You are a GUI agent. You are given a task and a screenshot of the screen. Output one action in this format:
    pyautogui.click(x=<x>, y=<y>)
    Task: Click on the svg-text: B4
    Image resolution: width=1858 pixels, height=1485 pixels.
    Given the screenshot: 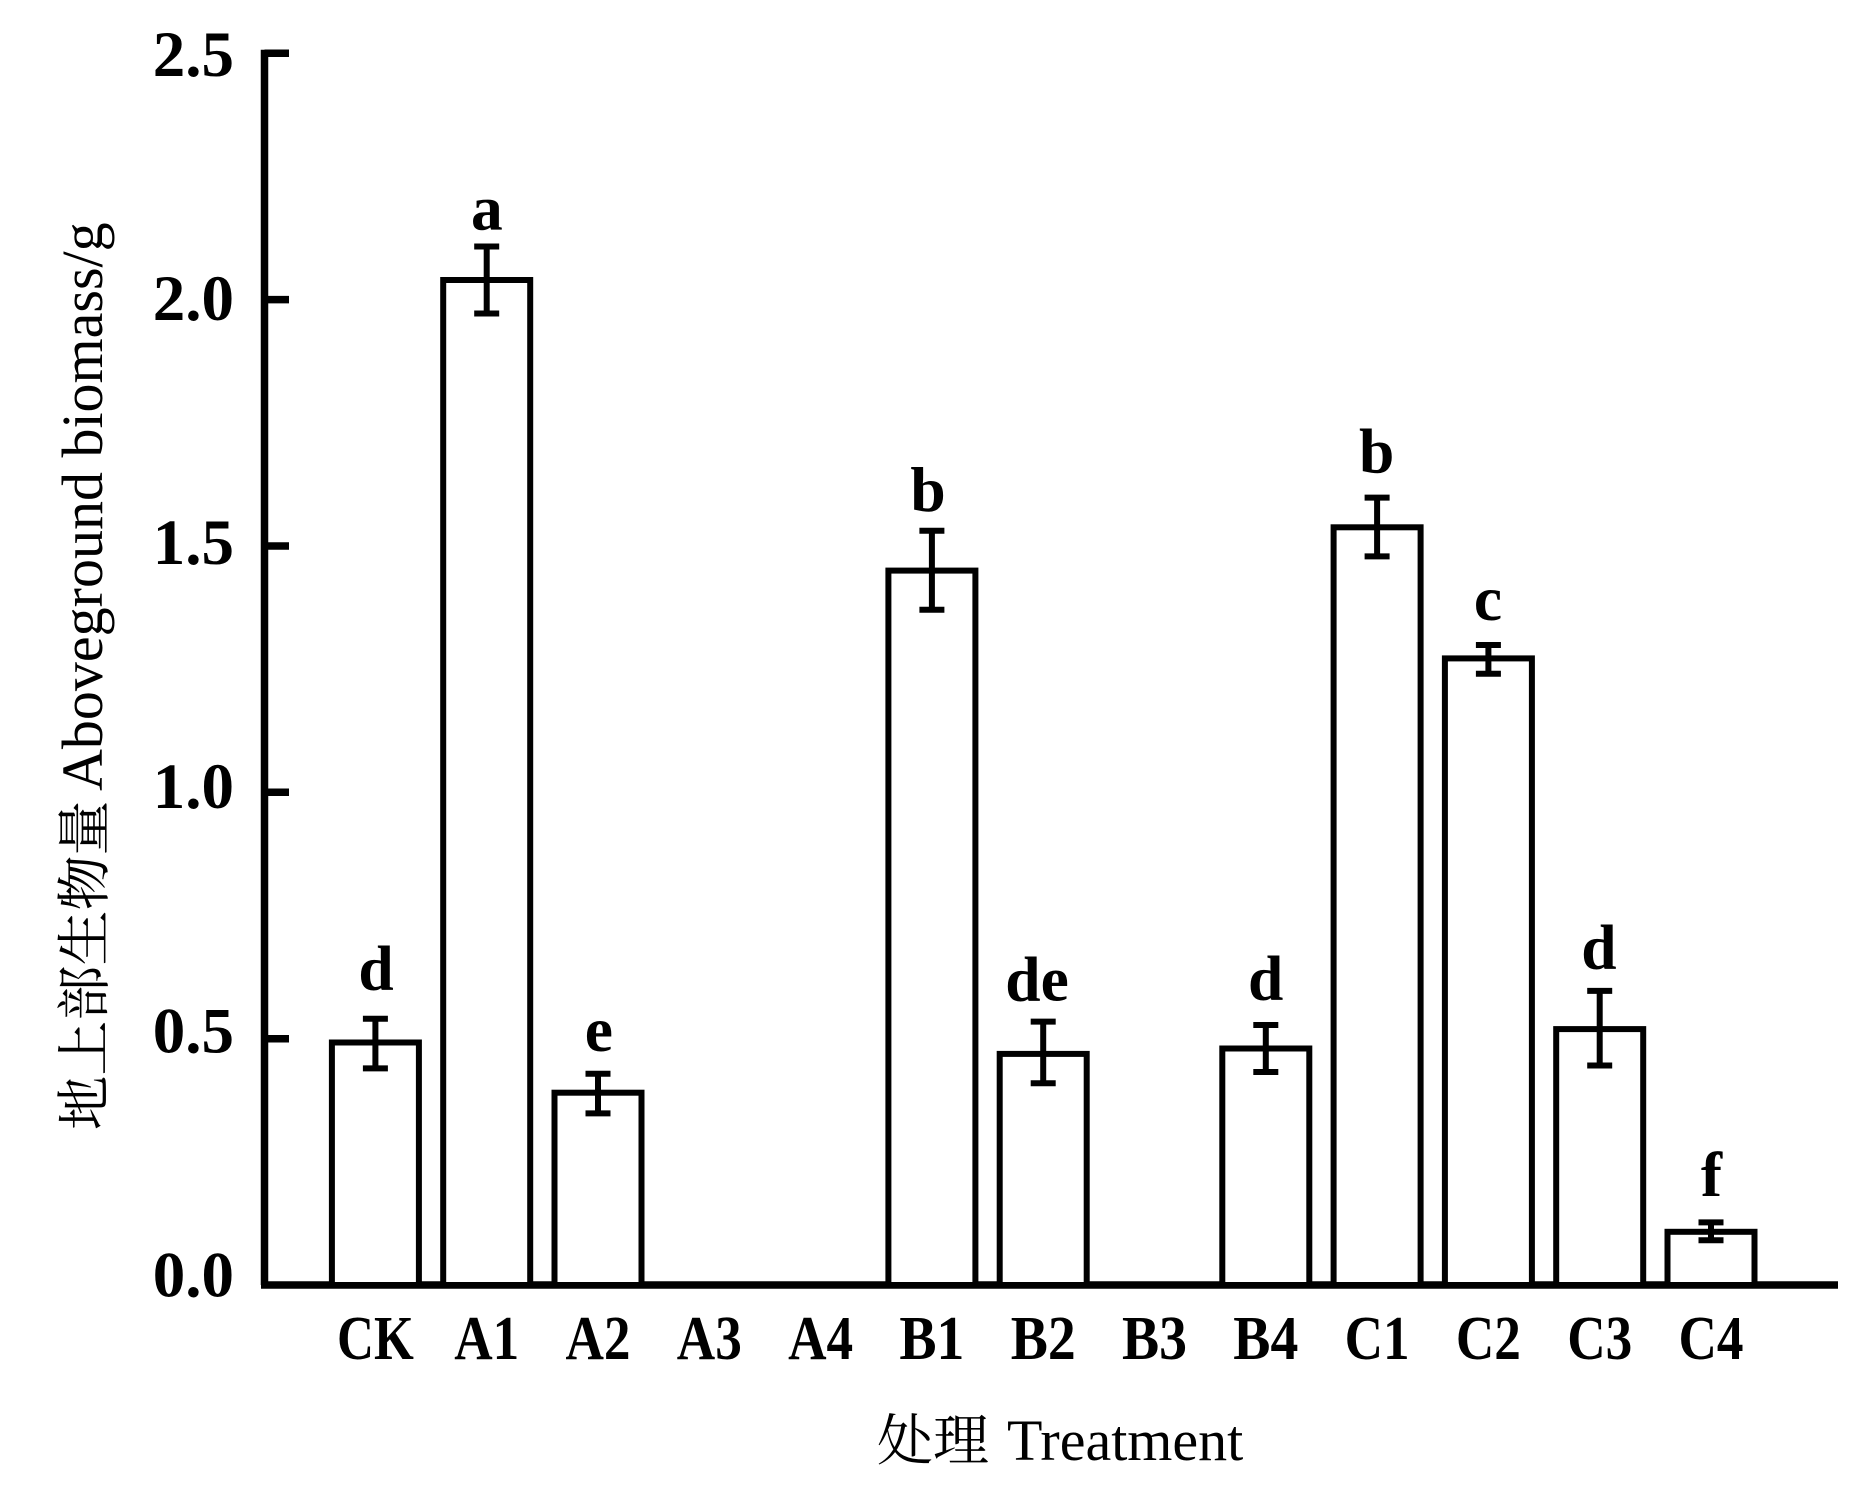 What is the action you would take?
    pyautogui.click(x=1265, y=1339)
    